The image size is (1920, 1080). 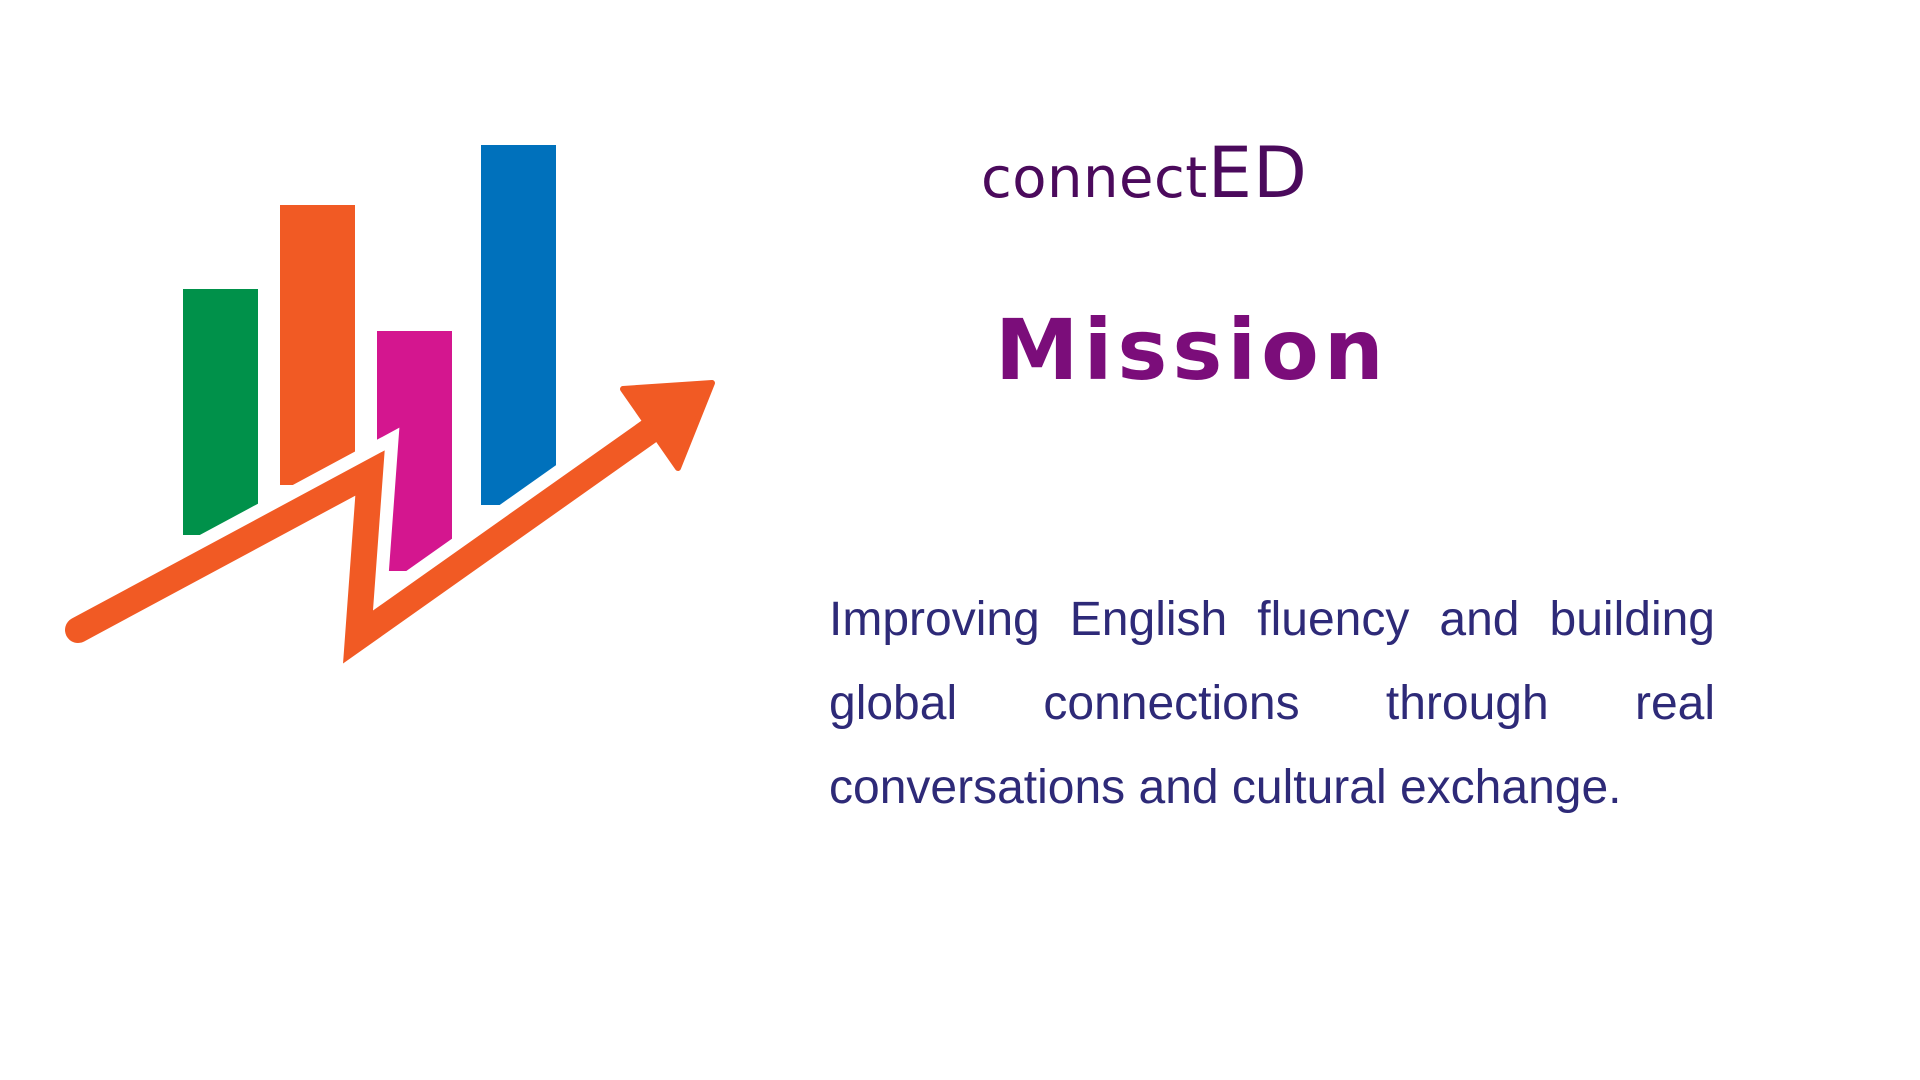 What do you see at coordinates (1257, 173) in the screenshot?
I see `logo-ed: ED` at bounding box center [1257, 173].